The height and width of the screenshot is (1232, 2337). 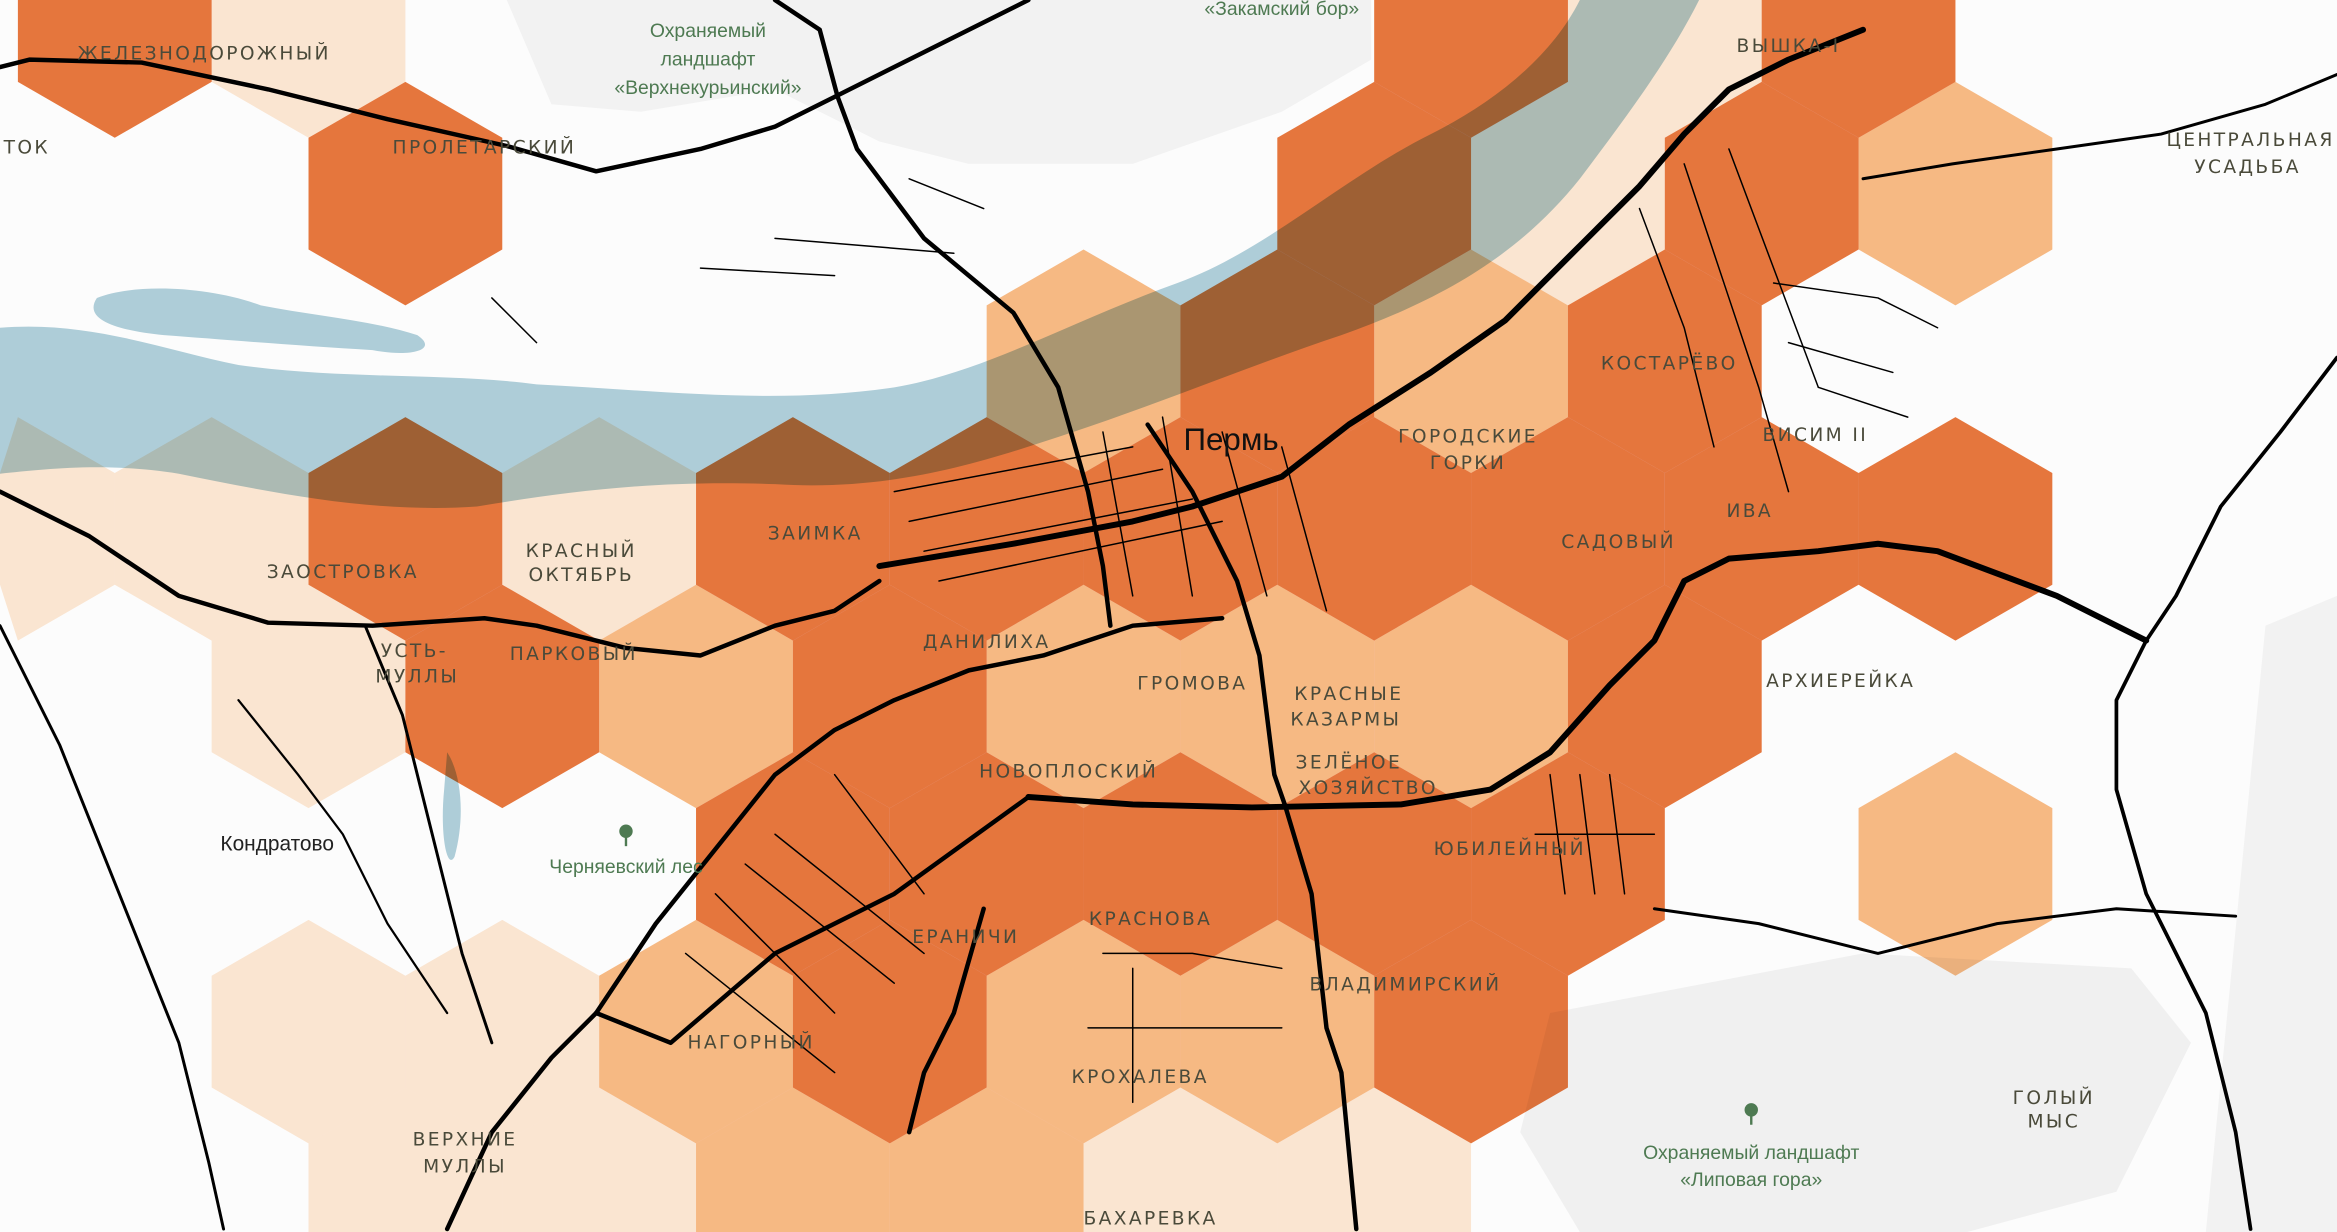 I want to click on label-ust-2: МУЛЛЫ, so click(x=417, y=676).